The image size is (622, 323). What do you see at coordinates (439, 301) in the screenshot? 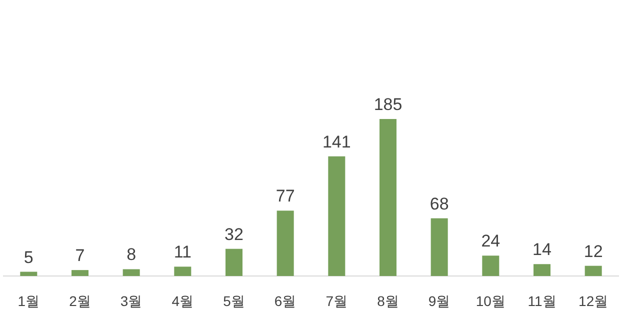
I see `x-tick-label: 9월` at bounding box center [439, 301].